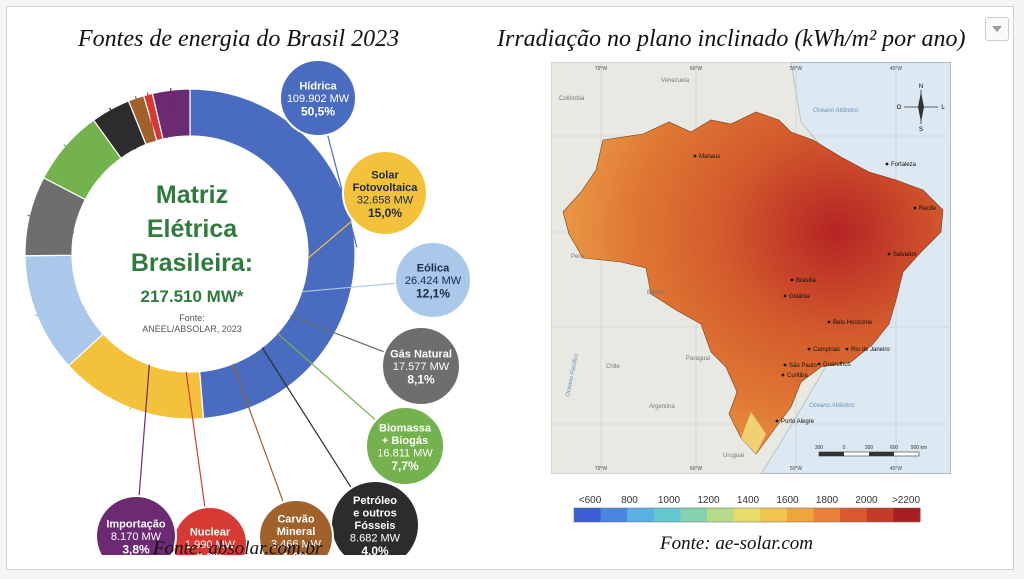  What do you see at coordinates (799, 297) in the screenshot?
I see `city-label: Goiânia` at bounding box center [799, 297].